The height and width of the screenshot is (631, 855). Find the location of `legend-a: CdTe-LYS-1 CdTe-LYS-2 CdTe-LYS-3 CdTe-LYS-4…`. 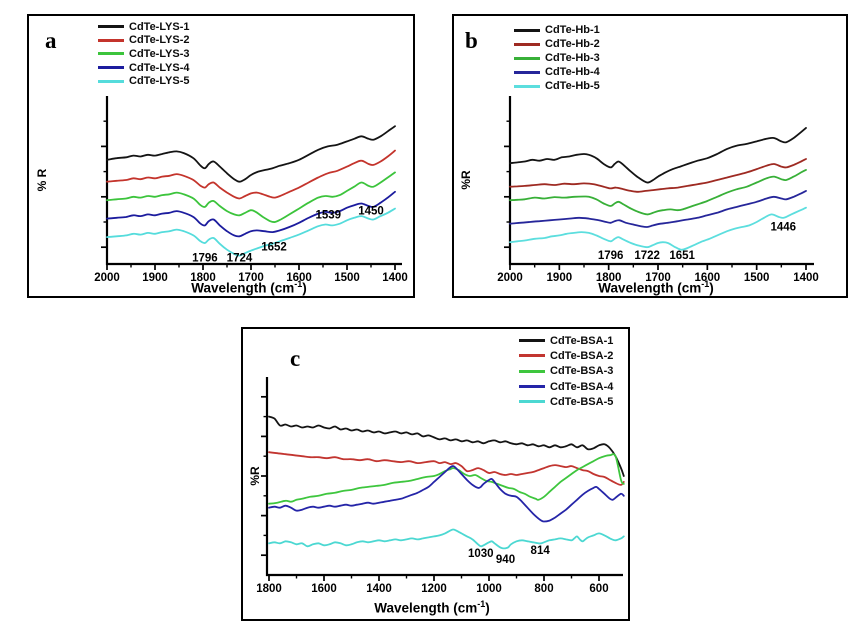

legend-a: CdTe-LYS-1 CdTe-LYS-2 CdTe-LYS-3 CdTe-LYS-4… is located at coordinates (144, 54).